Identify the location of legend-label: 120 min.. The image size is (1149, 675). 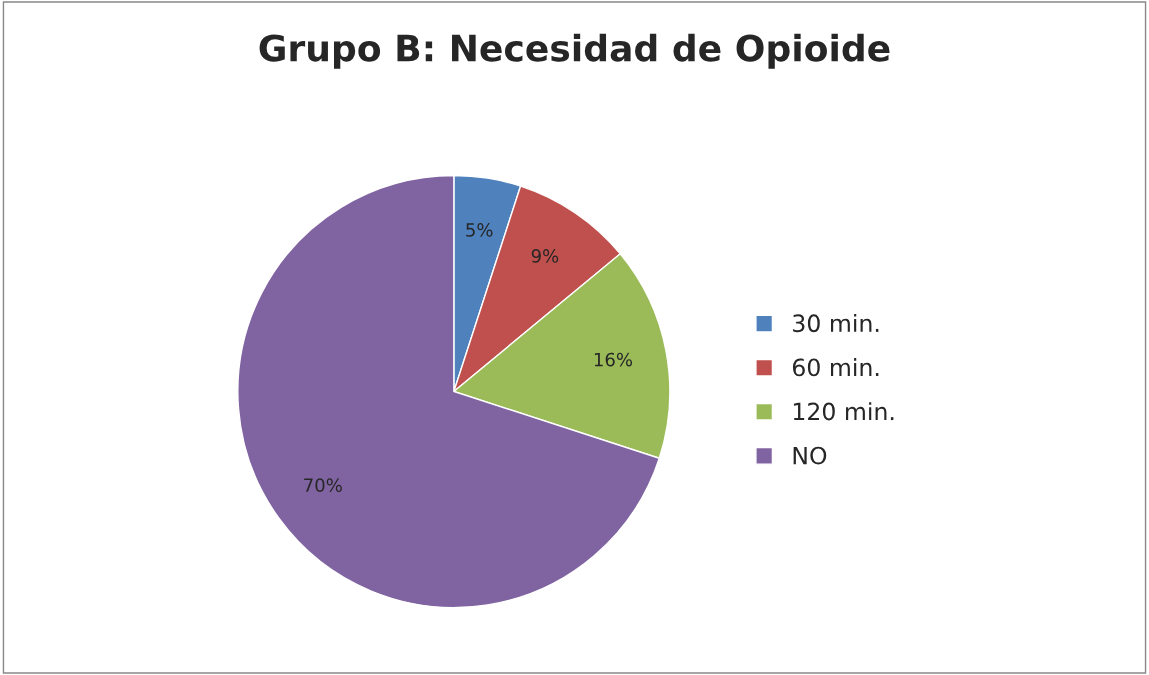
(843, 411).